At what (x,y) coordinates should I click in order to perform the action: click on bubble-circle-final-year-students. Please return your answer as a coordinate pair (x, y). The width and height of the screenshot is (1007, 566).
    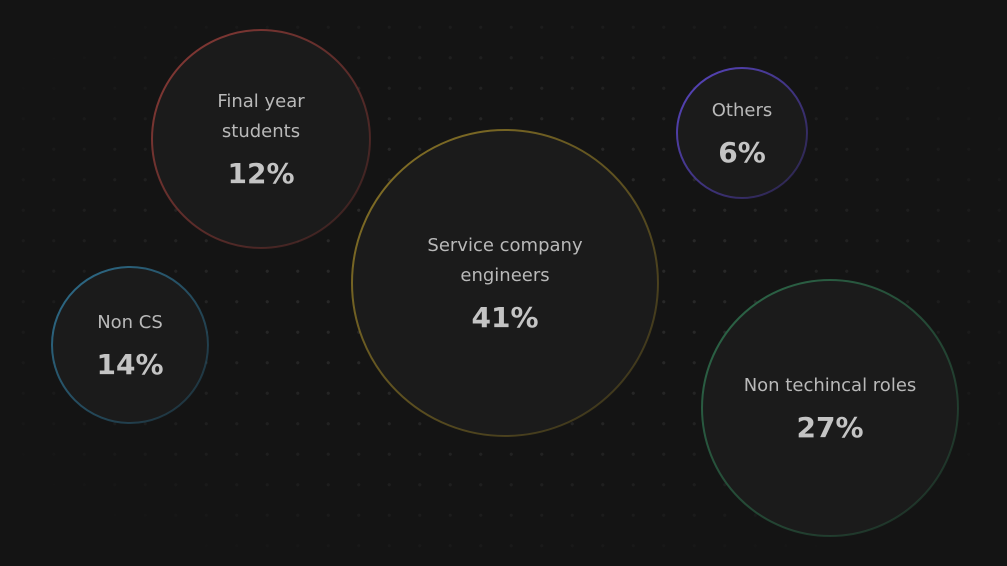
    Looking at the image, I should click on (261, 139).